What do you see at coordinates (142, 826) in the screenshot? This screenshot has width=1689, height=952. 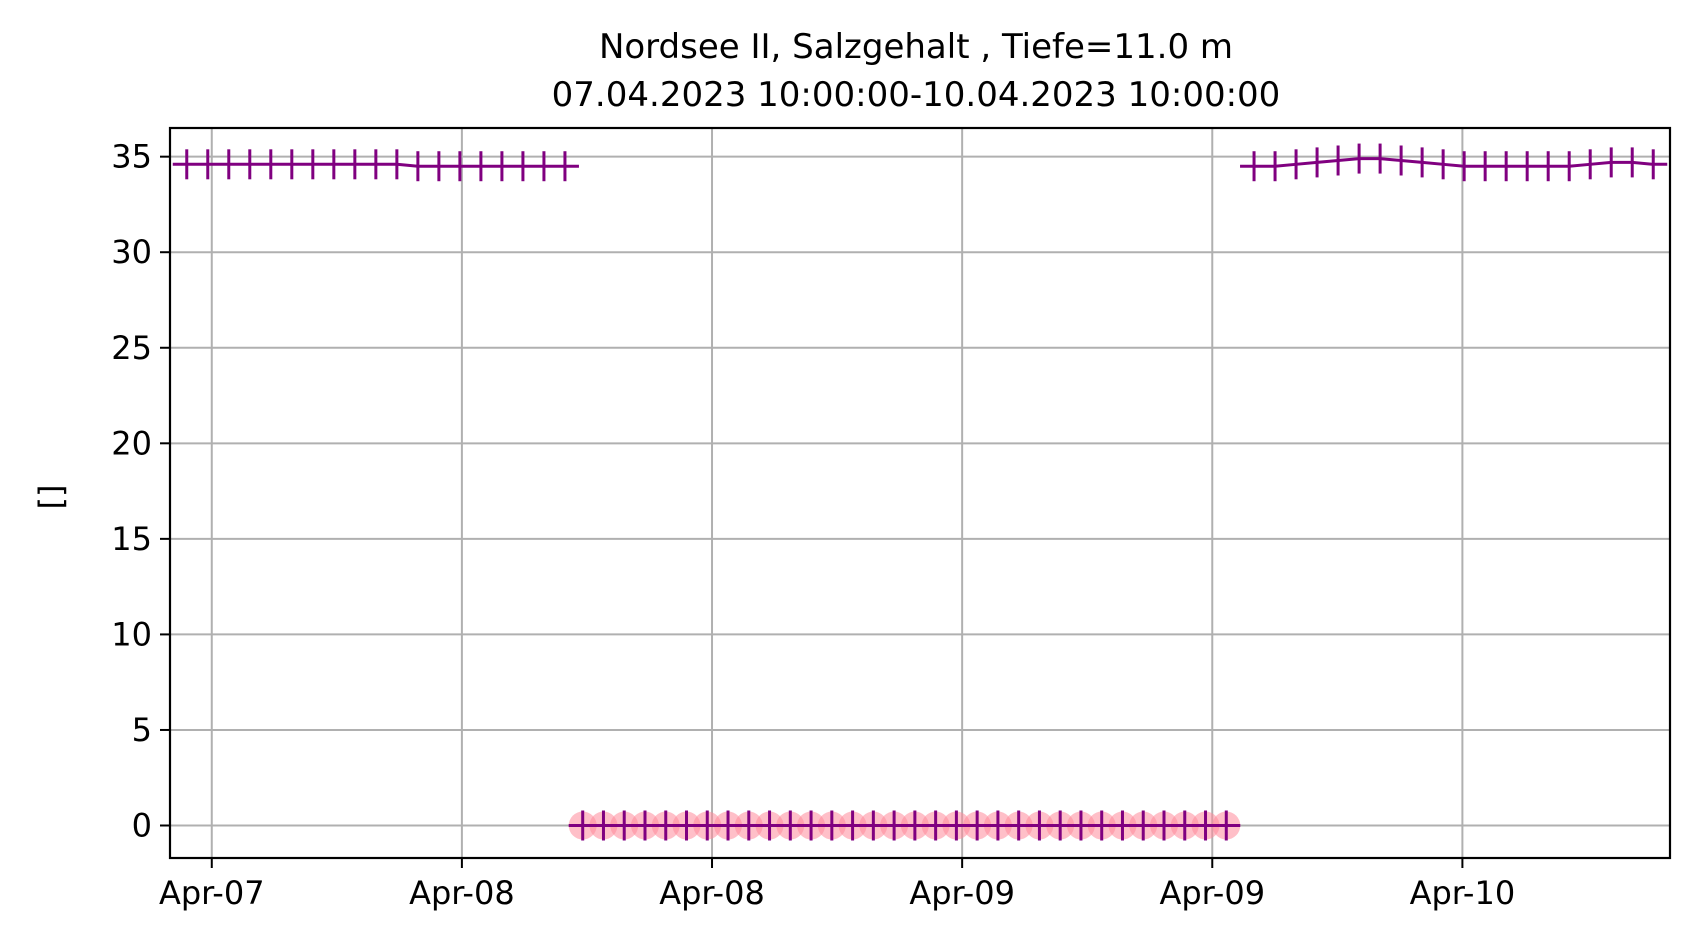 I see `y-tick-label: 0` at bounding box center [142, 826].